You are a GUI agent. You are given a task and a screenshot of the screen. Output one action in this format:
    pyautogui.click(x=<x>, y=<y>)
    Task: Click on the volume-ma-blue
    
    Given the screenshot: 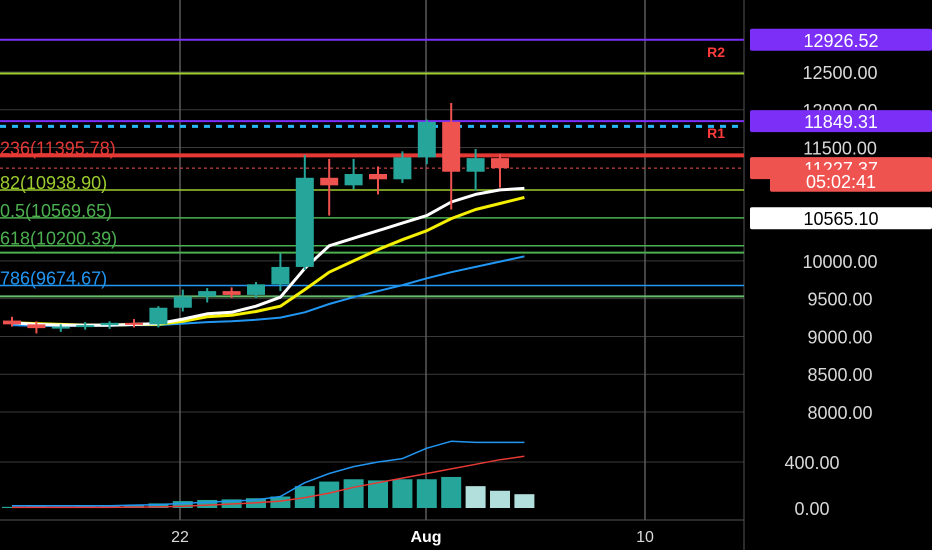 What is the action you would take?
    pyautogui.click(x=268, y=473)
    